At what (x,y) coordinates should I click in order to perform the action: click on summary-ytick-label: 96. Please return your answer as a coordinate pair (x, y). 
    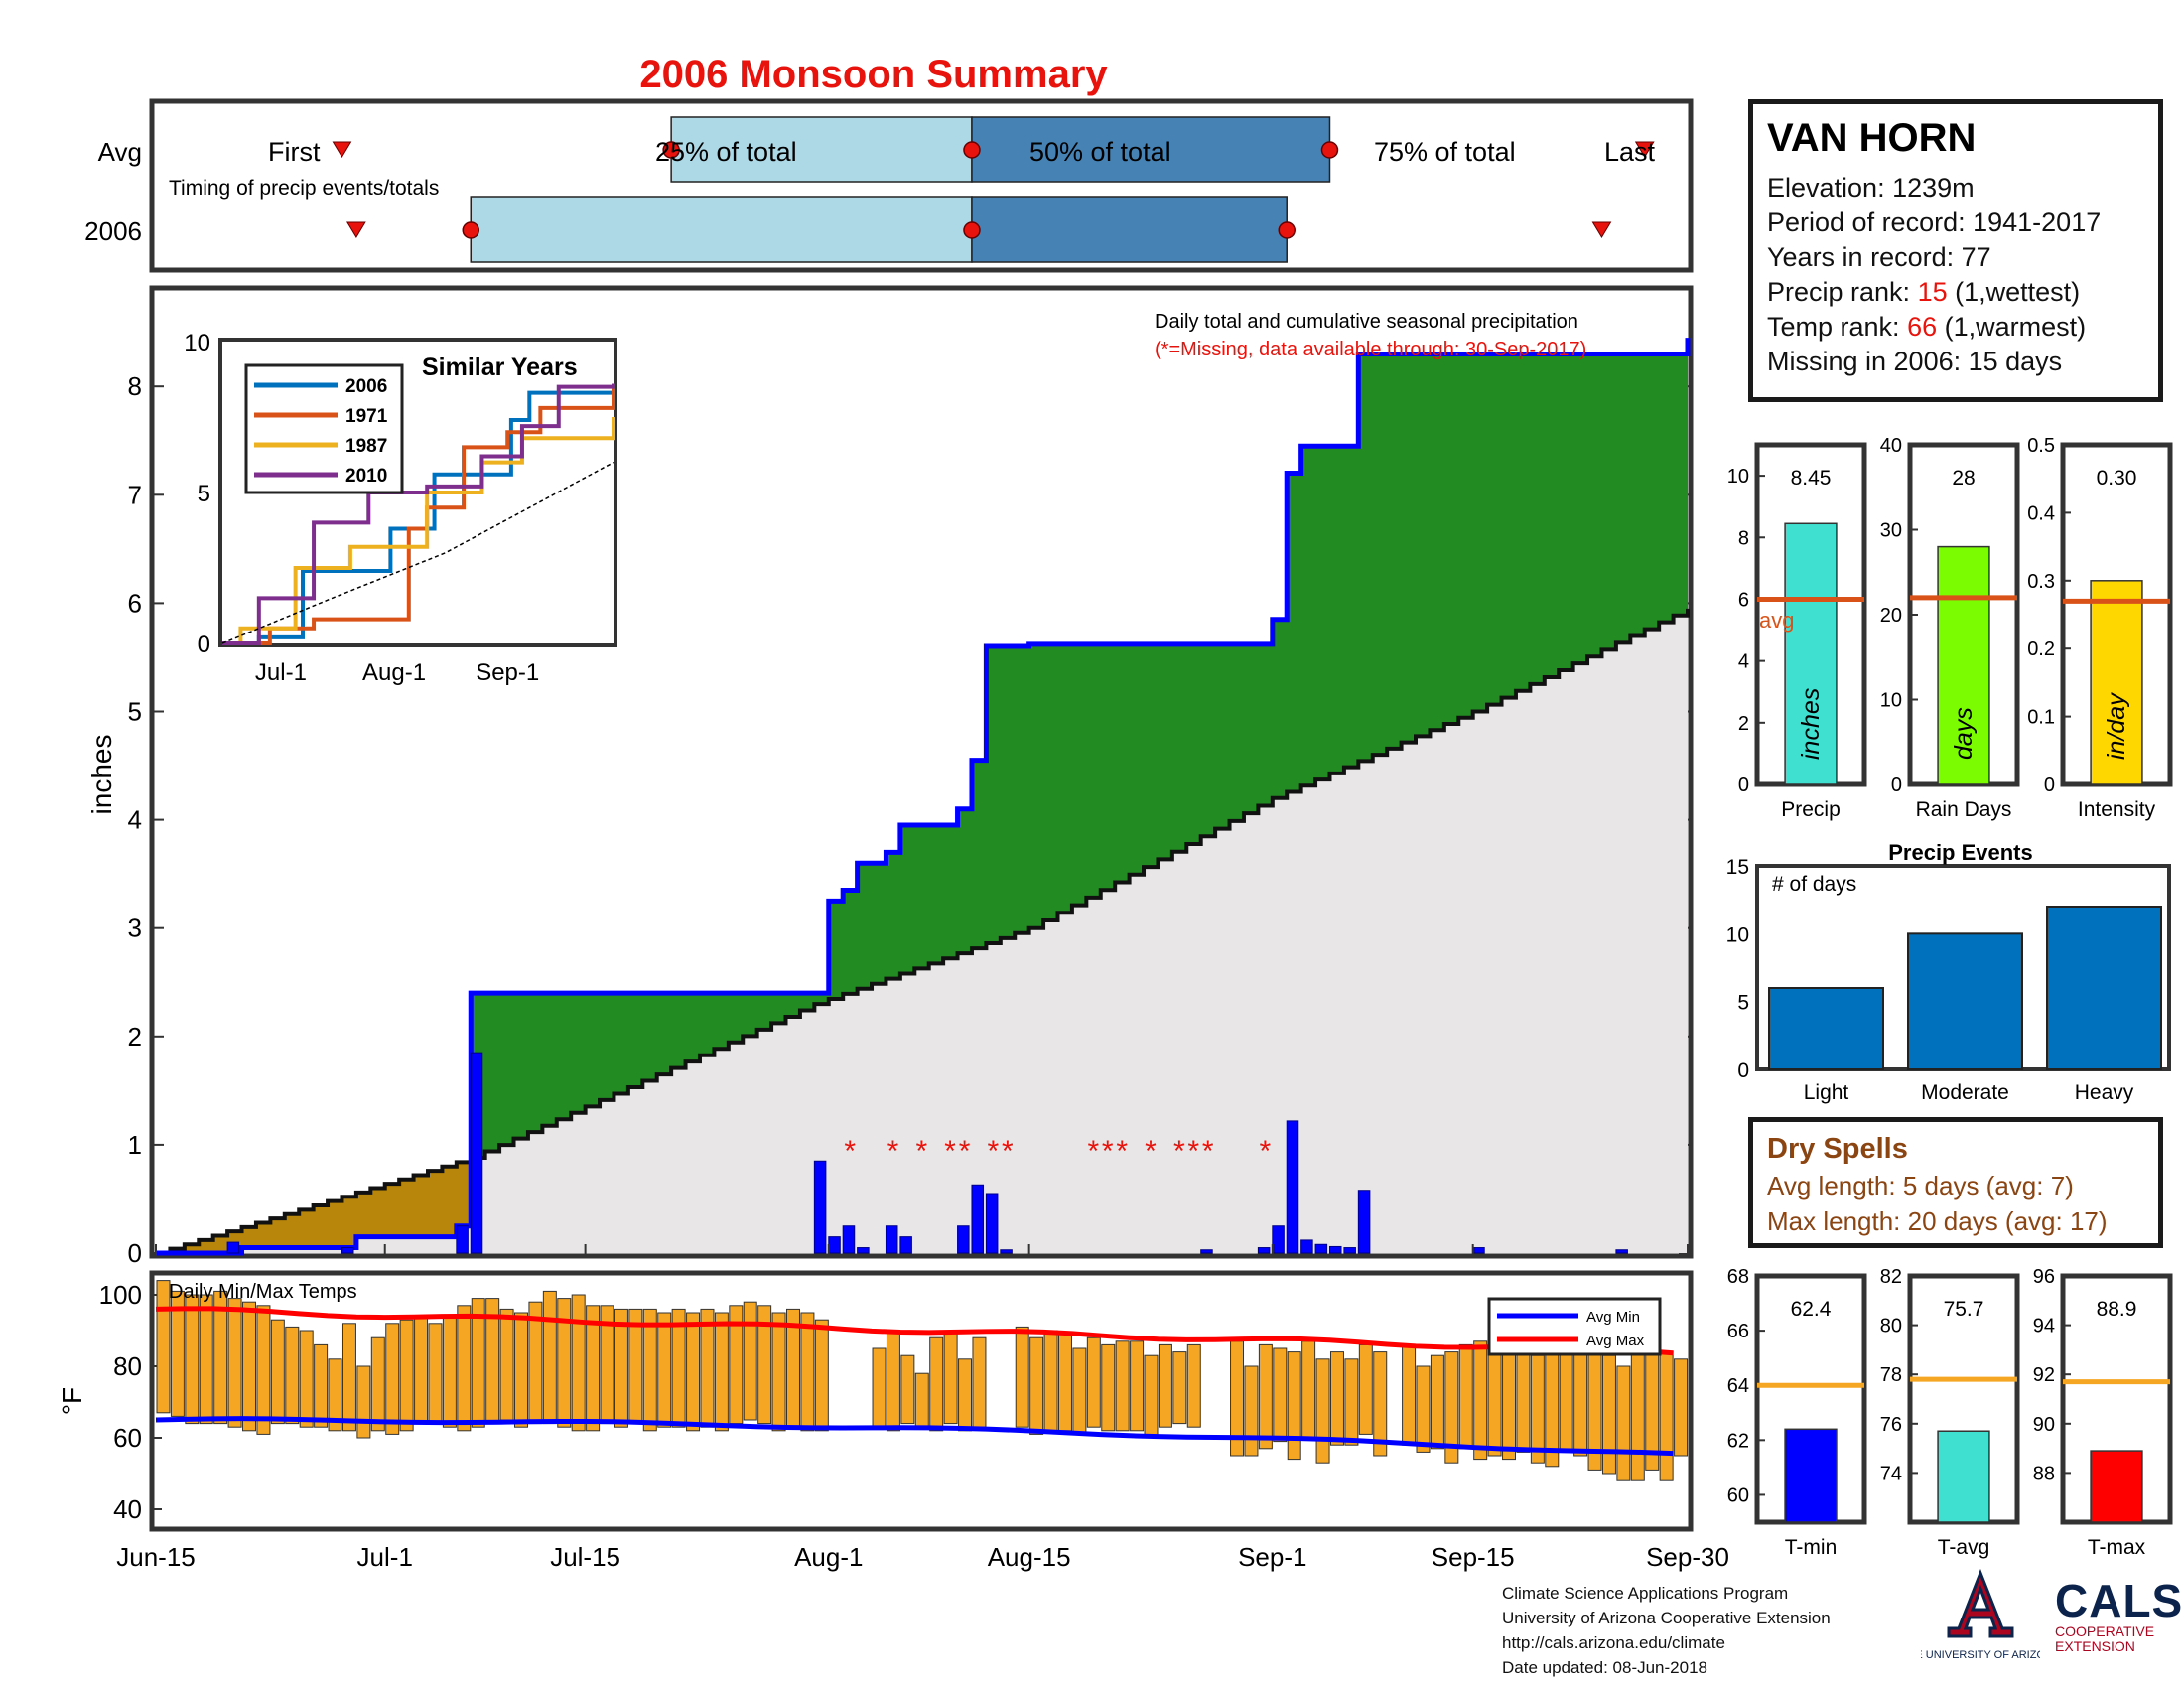
    Looking at the image, I should click on (2044, 1277).